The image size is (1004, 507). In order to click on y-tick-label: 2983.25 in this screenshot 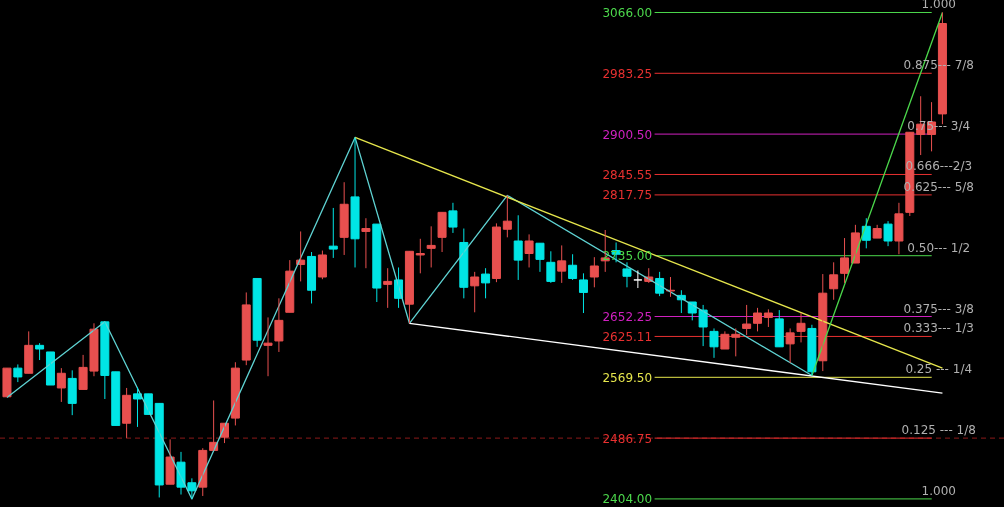, I will do `click(627, 73)`.